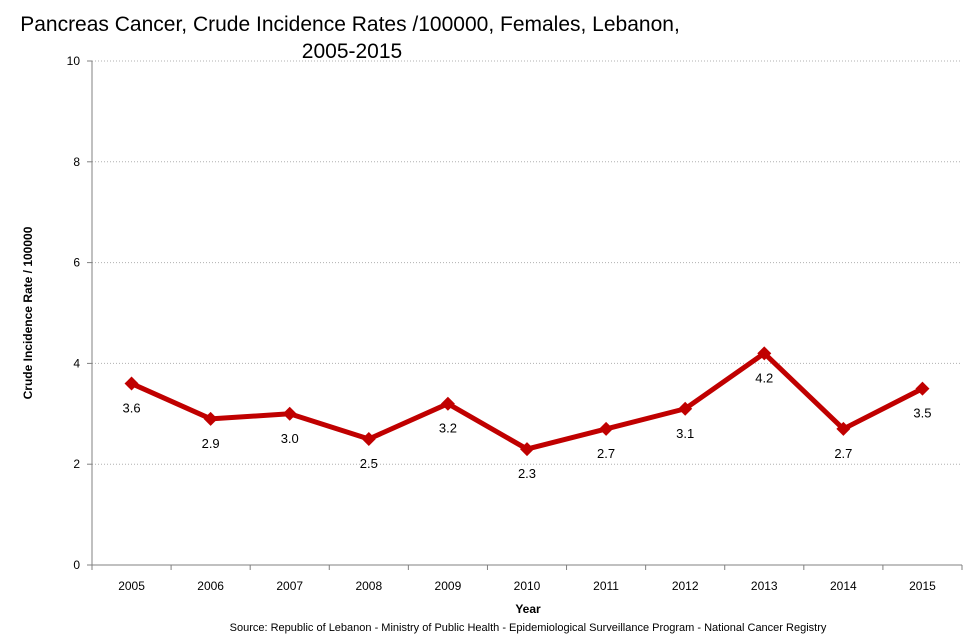  Describe the element at coordinates (368, 586) in the screenshot. I see `x-tick-label: 2008` at that location.